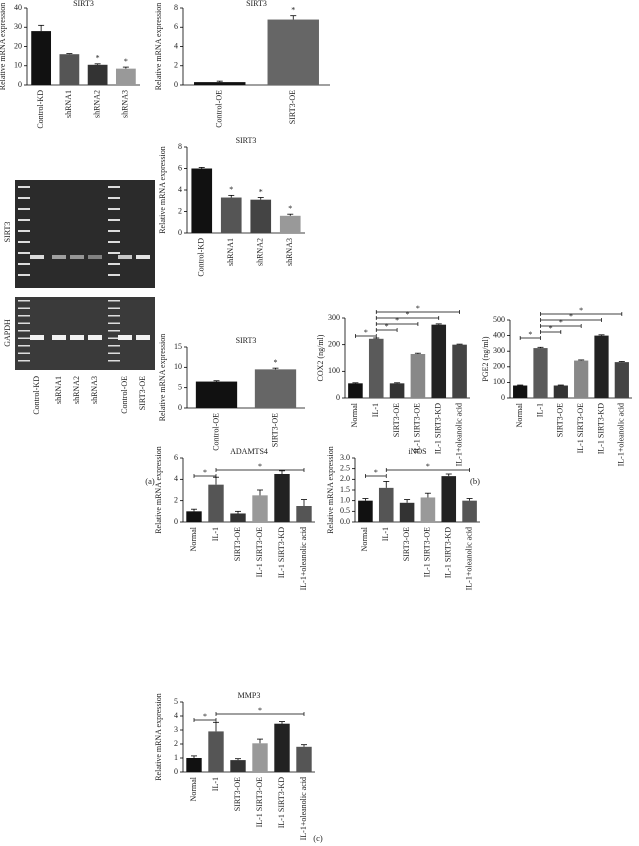 The height and width of the screenshot is (846, 639). I want to click on y-tick-label: 400, so click(499, 334).